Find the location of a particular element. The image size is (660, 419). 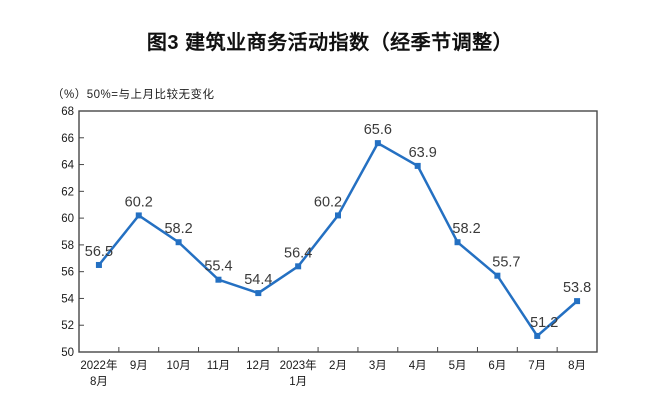

data-point-label: 53.8 is located at coordinates (577, 288).